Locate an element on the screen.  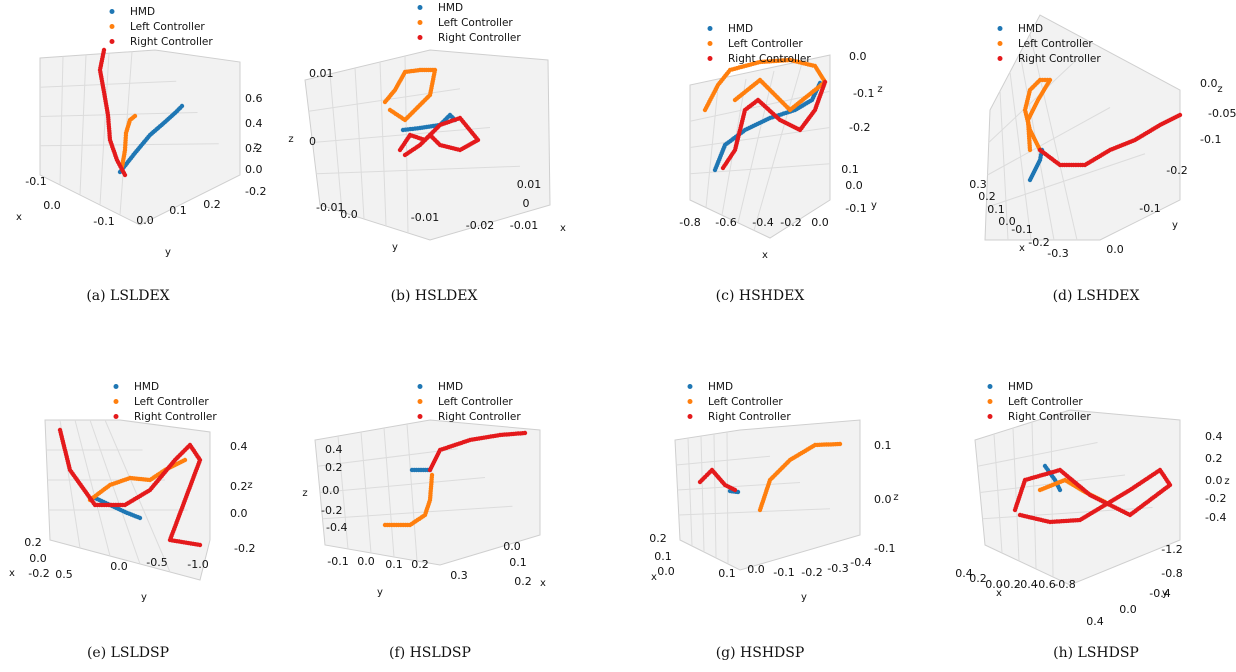
z-tick-label: 0.4 is located at coordinates (239, 446).